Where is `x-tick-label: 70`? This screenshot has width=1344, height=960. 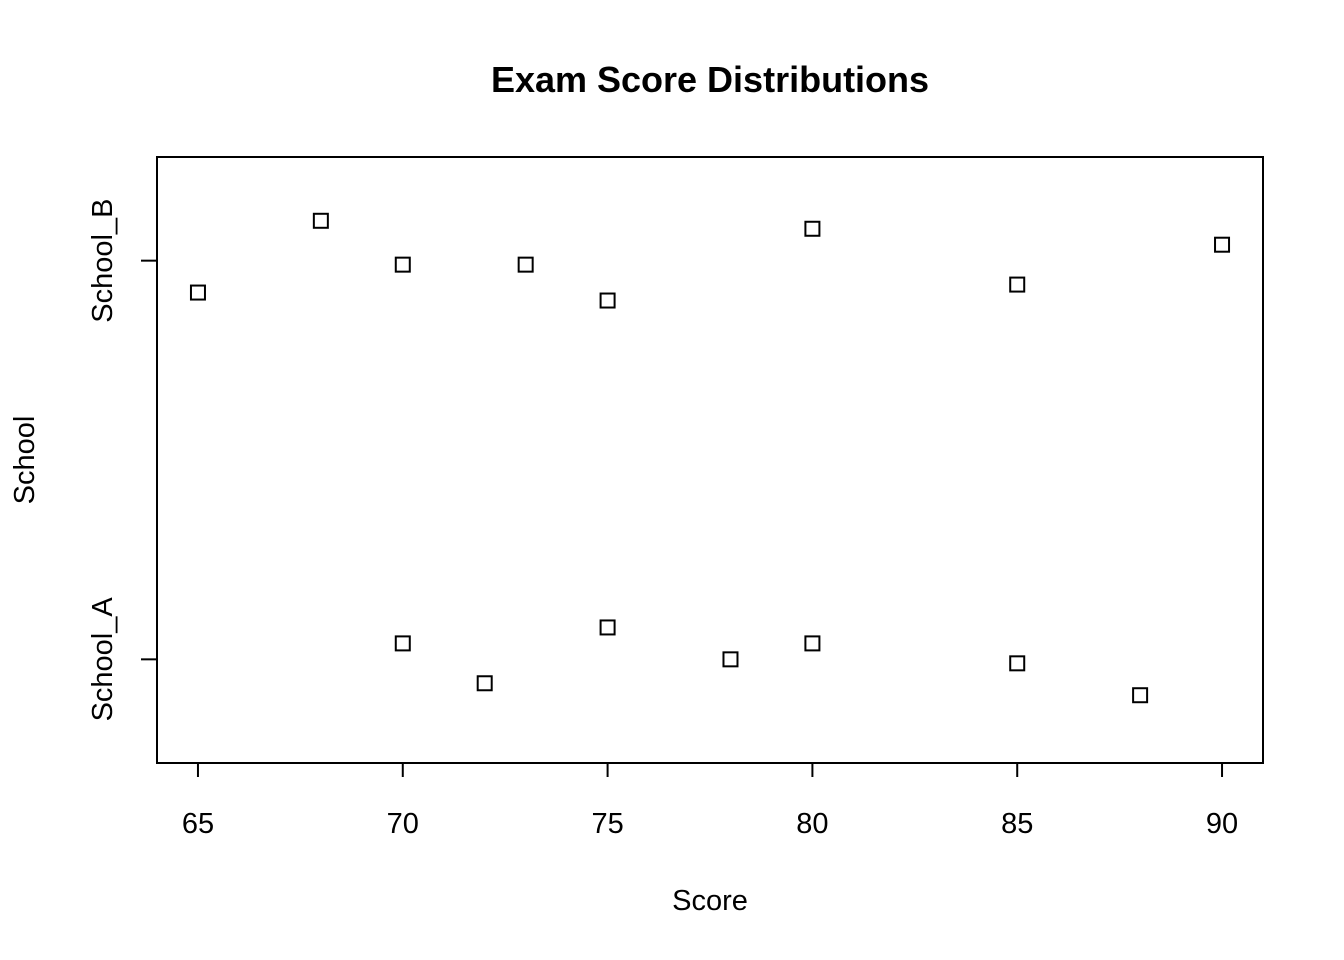
x-tick-label: 70 is located at coordinates (403, 824).